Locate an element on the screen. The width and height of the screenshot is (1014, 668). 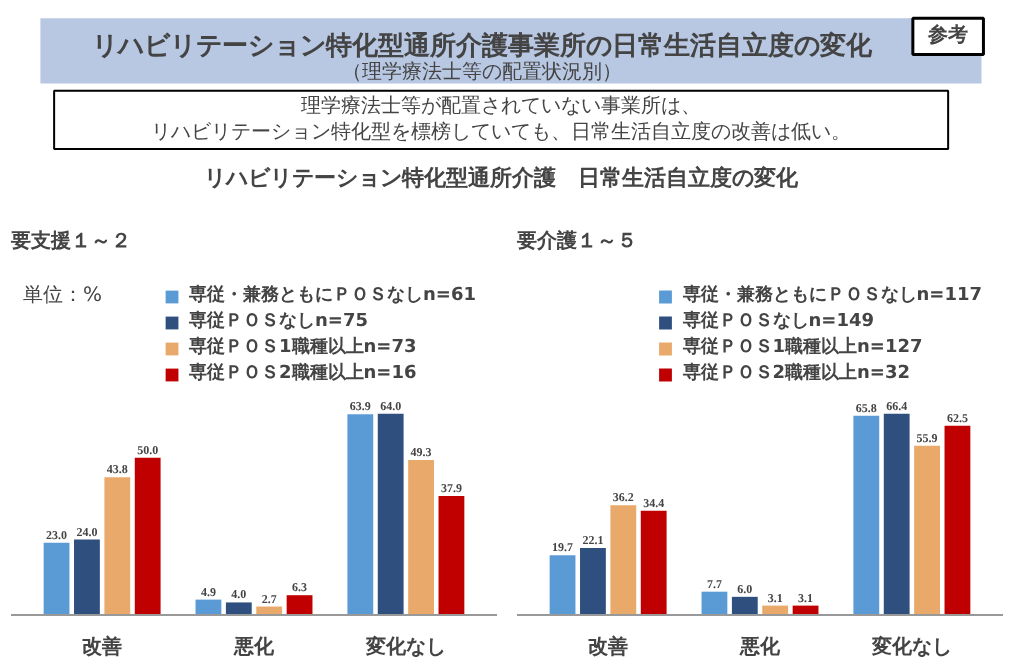
legend-label: 専従ＰＯＳなしn=149 is located at coordinates (778, 321).